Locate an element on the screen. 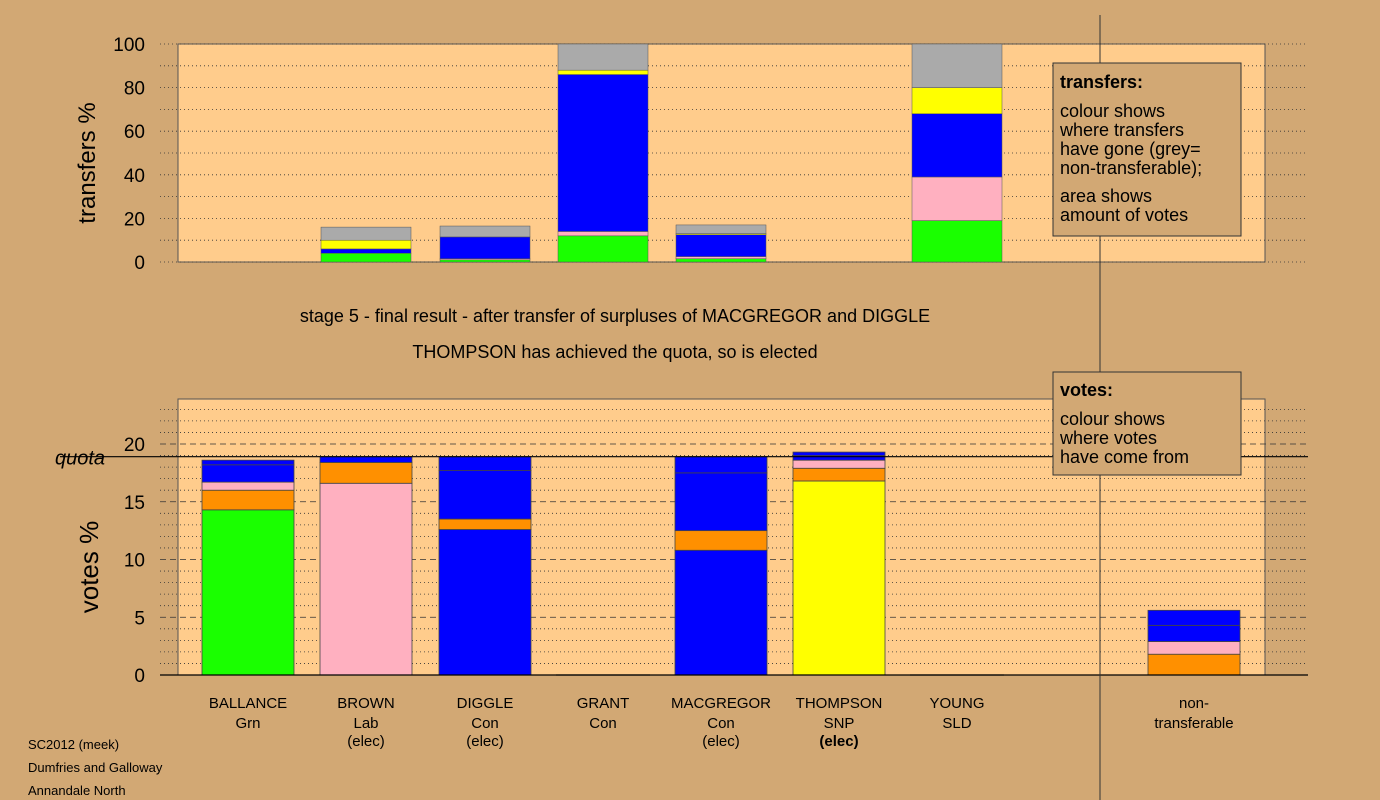 The height and width of the screenshot is (800, 1380). transfers-legend-box is located at coordinates (1147, 149).